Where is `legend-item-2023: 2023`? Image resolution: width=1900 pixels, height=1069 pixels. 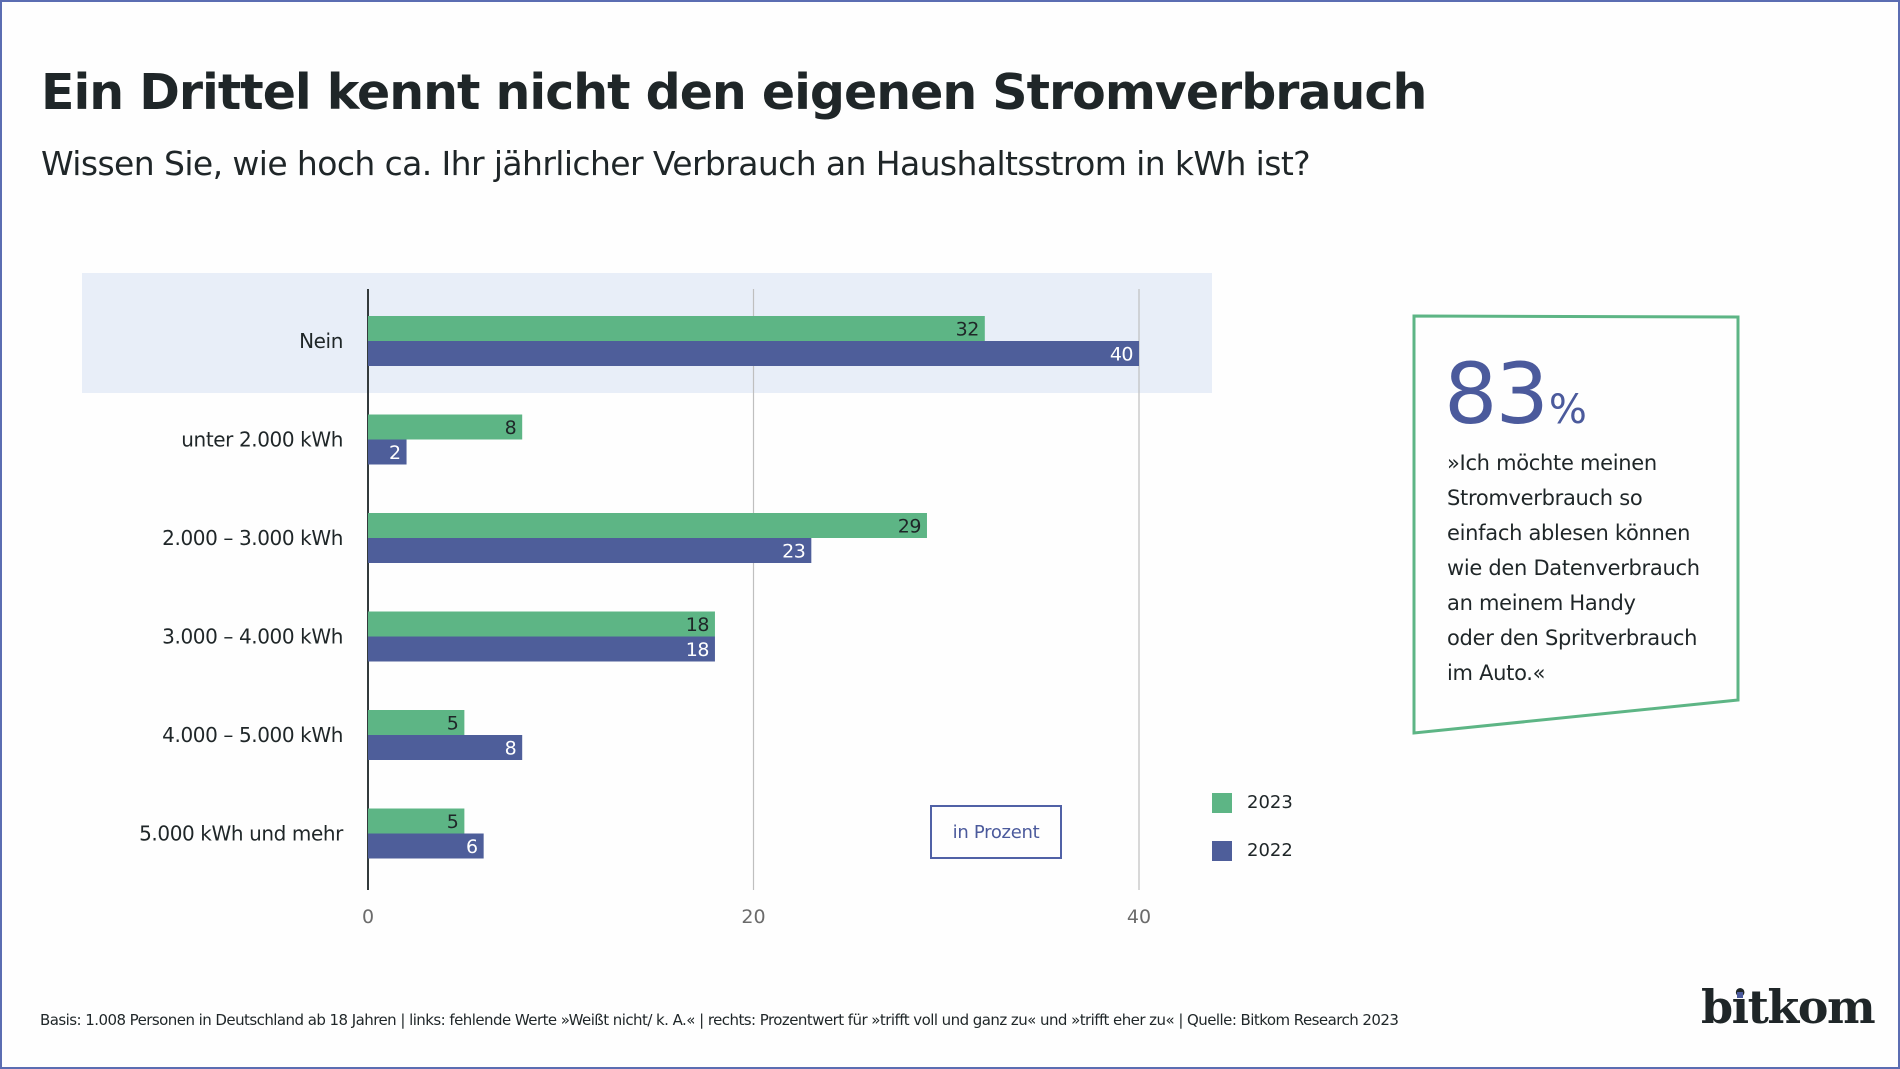
legend-item-2023: 2023 is located at coordinates (1252, 802).